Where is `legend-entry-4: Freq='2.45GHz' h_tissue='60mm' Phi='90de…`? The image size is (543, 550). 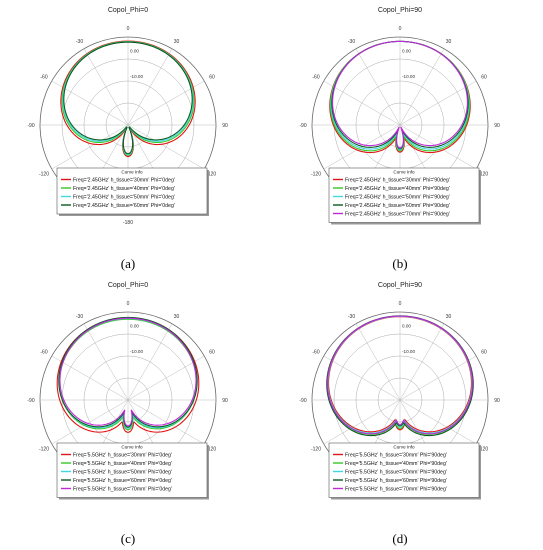 legend-entry-4: Freq='2.45GHz' h_tissue='60mm' Phi='90de… is located at coordinates (397, 206).